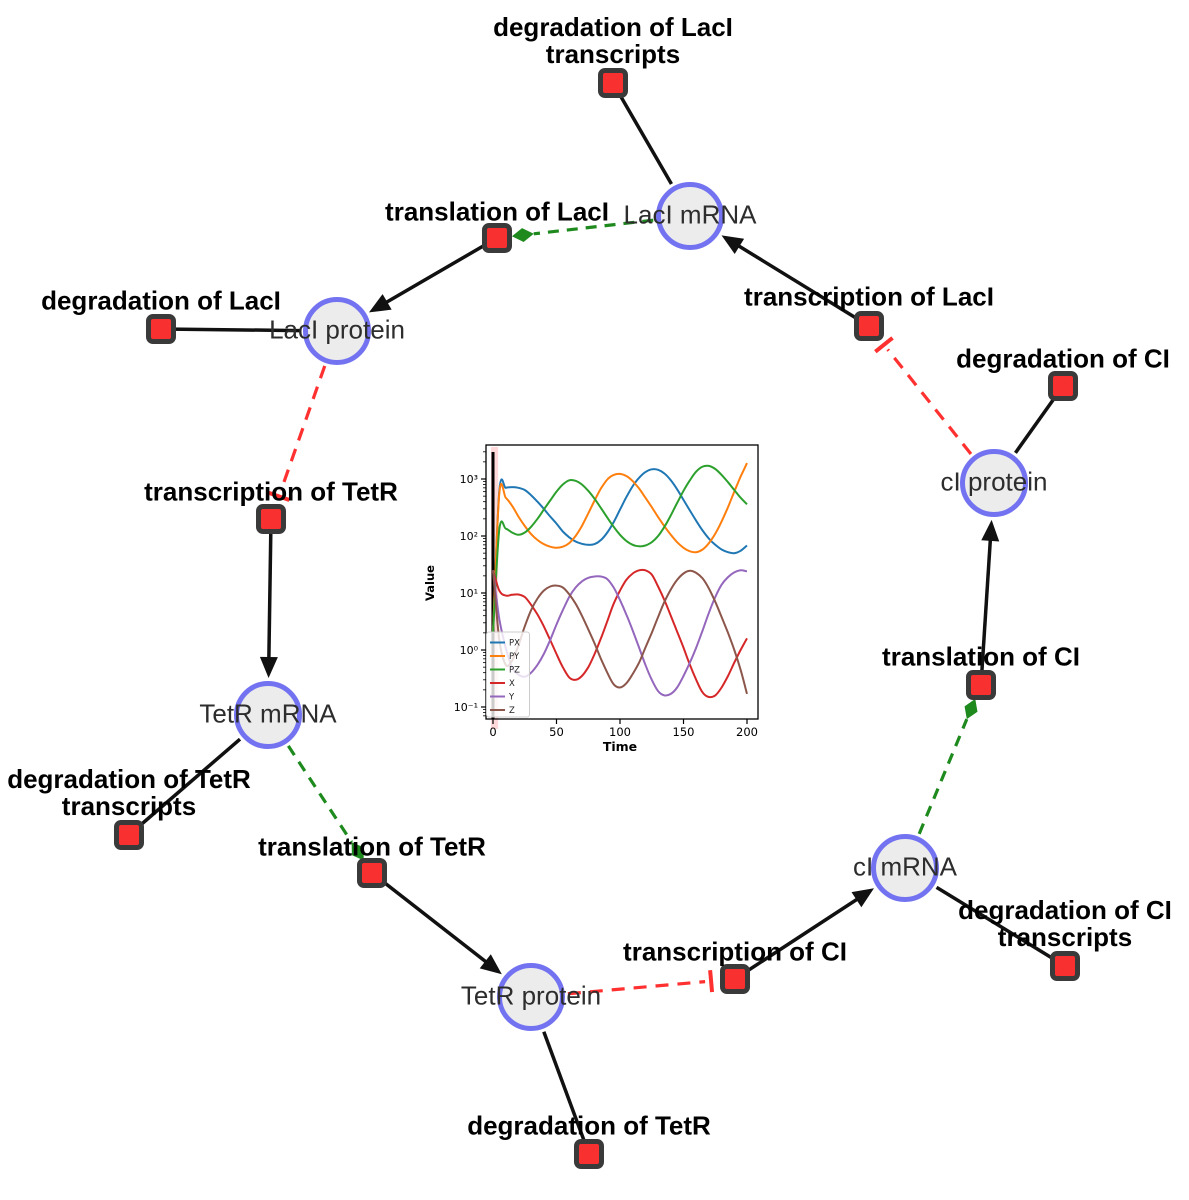 Image resolution: width=1189 pixels, height=1200 pixels. What do you see at coordinates (325, 803) in the screenshot?
I see `edge-tetr_mrna-translation_tetr` at bounding box center [325, 803].